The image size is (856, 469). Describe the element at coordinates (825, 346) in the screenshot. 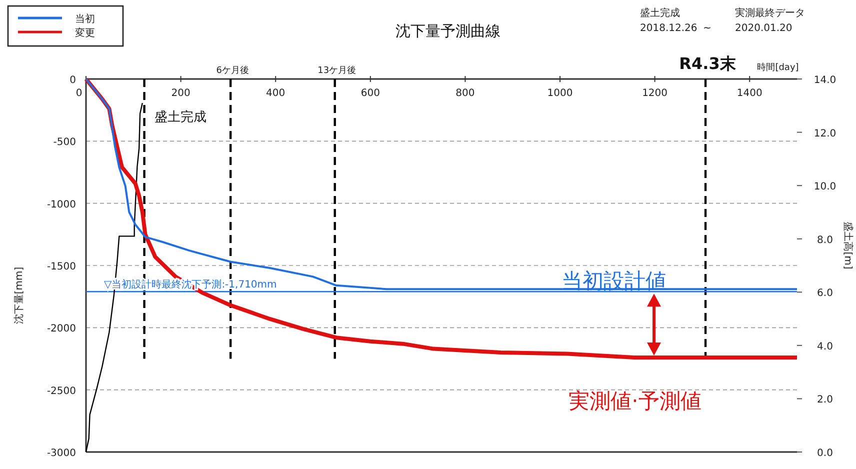

I see `y2-tick-label: 4.0` at that location.